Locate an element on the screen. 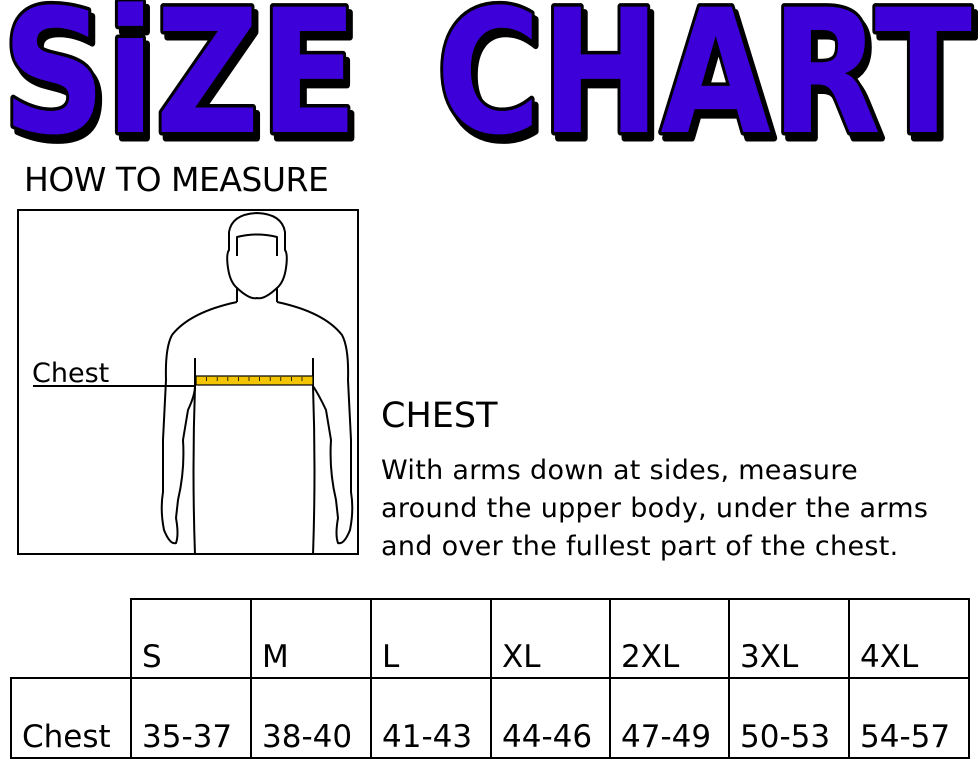  figure-chest-label: Chest is located at coordinates (70, 373).